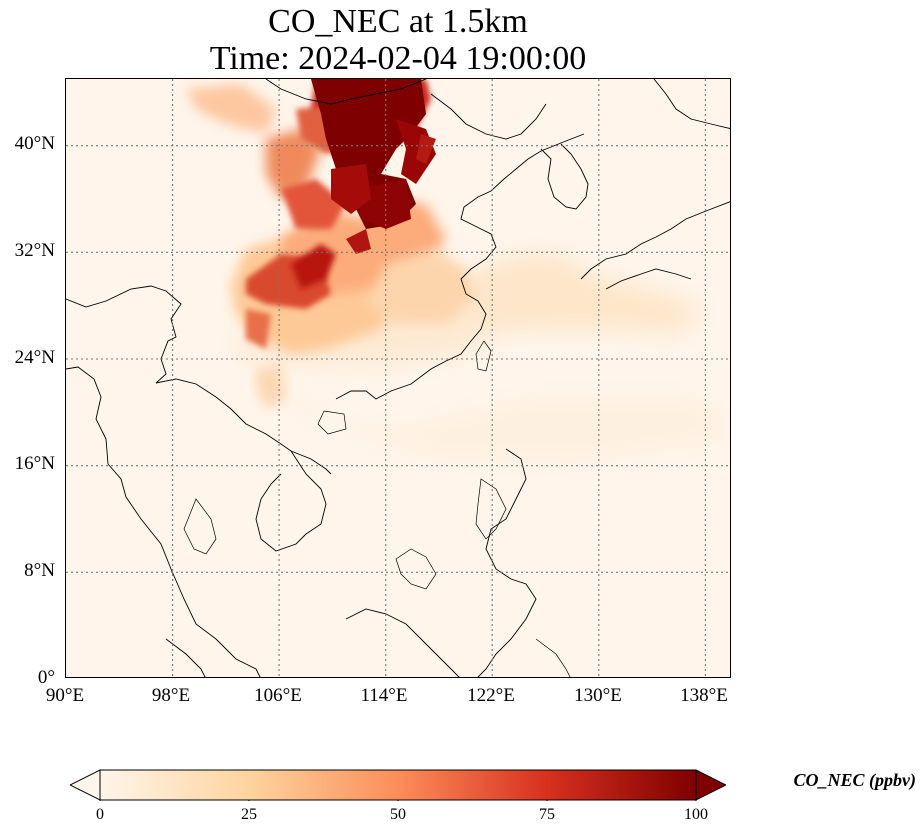  Describe the element at coordinates (100, 814) in the screenshot. I see `colorbar-tick-0: 0` at that location.